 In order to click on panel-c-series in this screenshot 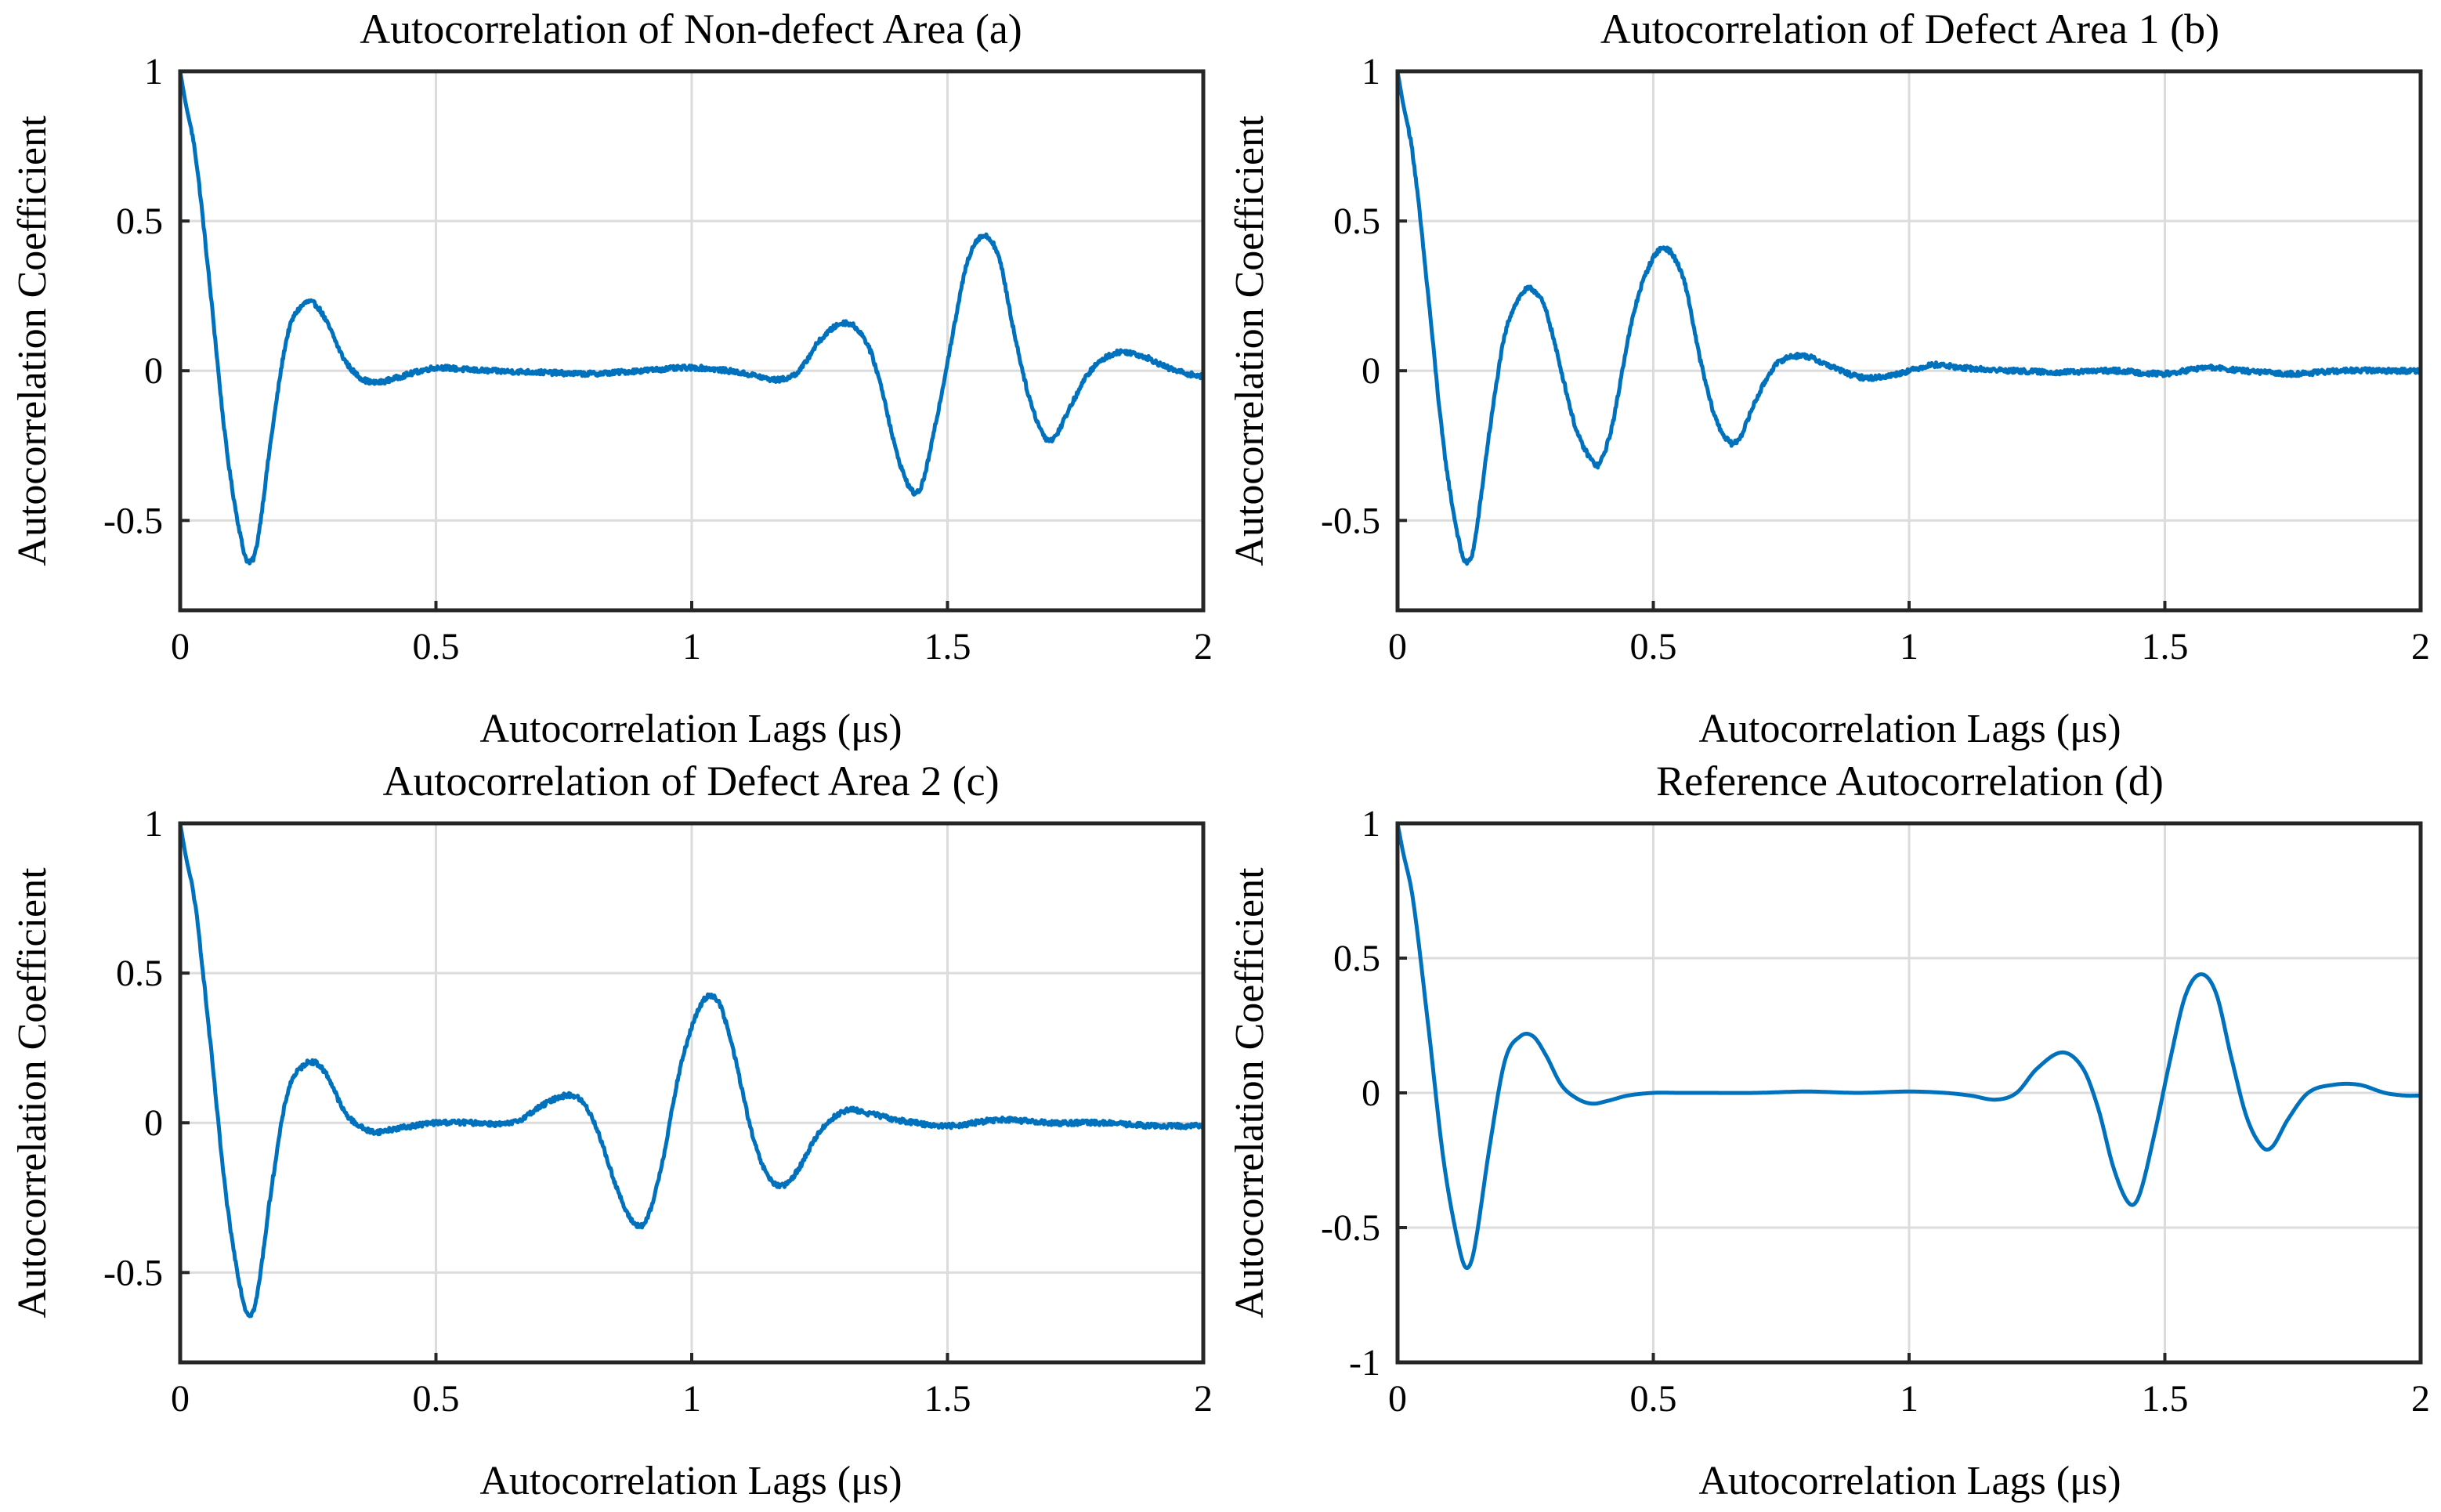, I will do `click(692, 1071)`.